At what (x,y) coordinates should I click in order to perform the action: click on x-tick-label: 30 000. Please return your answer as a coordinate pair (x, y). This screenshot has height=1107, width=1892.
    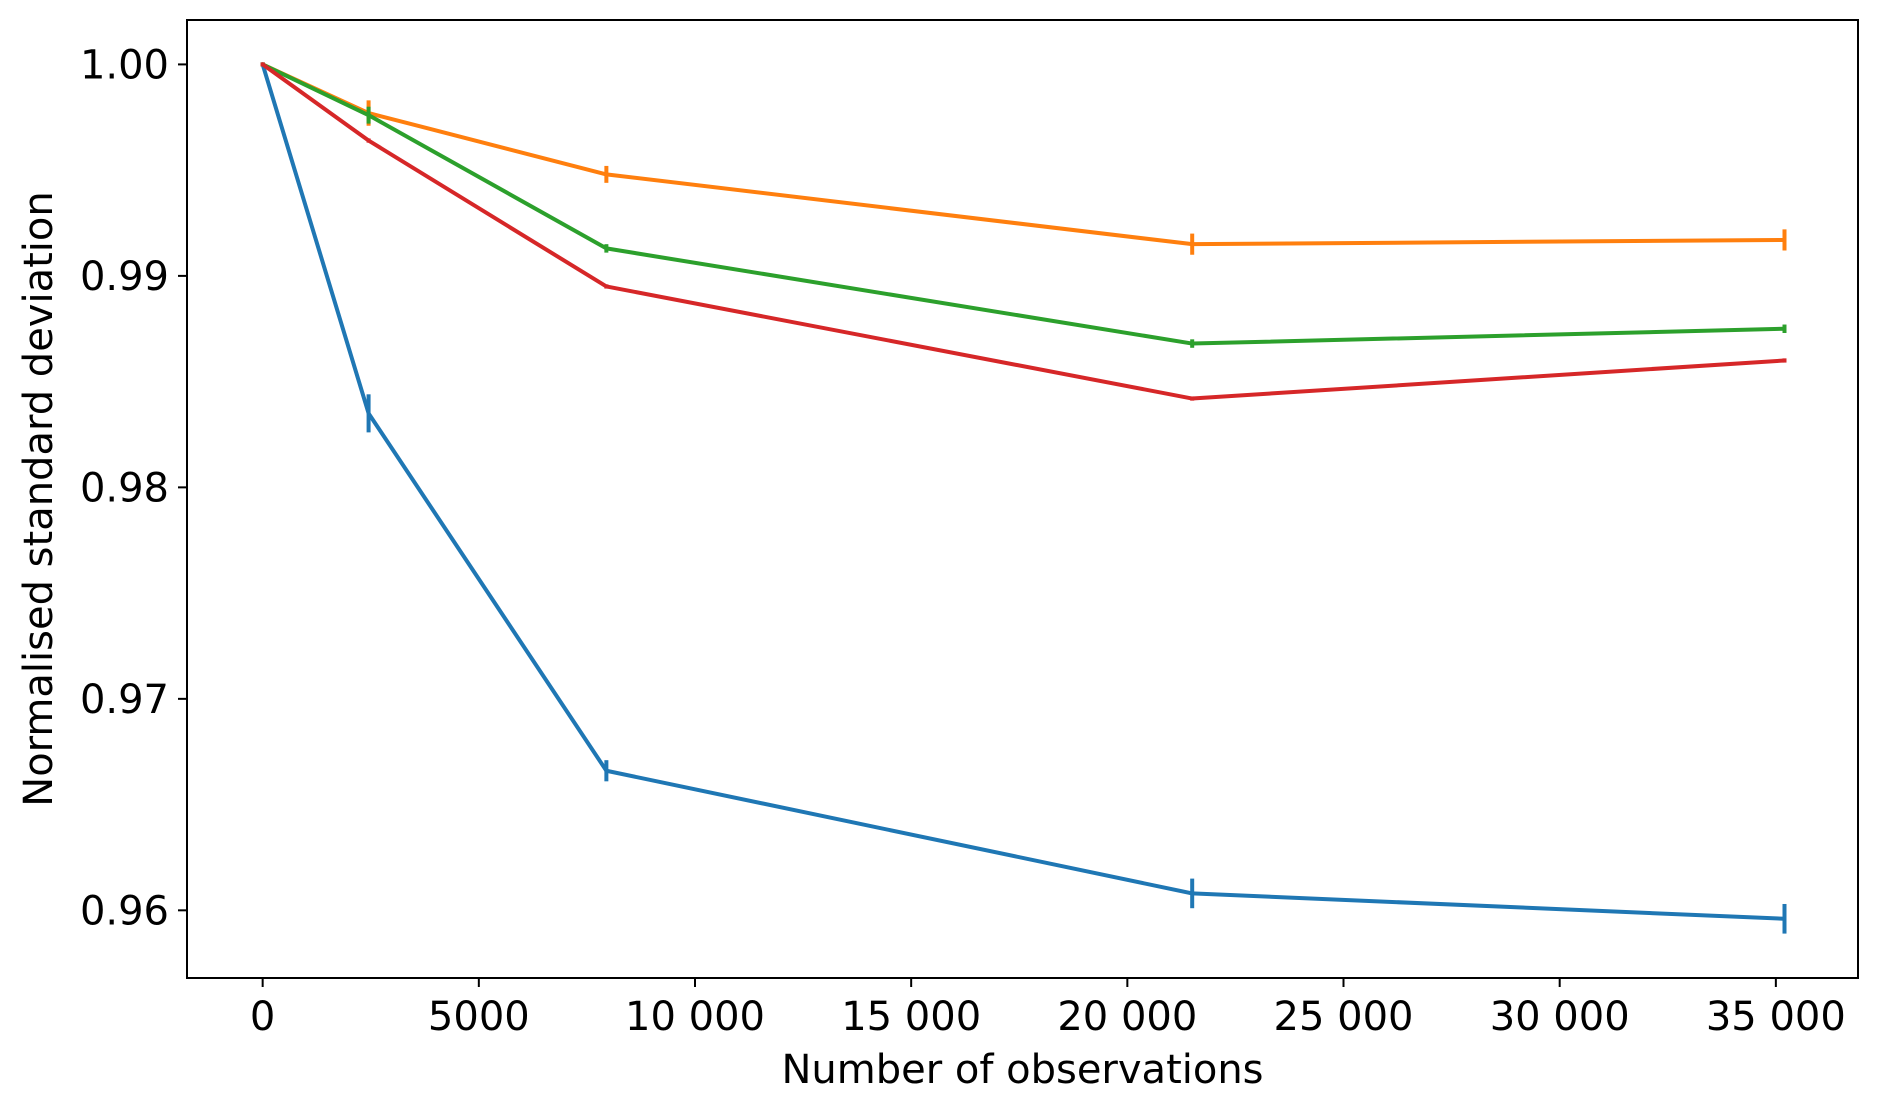
    Looking at the image, I should click on (1560, 1017).